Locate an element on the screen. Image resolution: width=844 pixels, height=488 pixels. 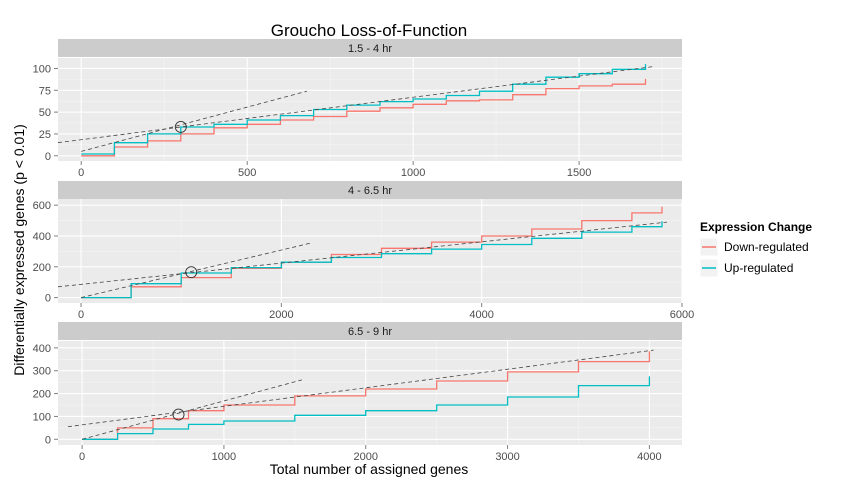
y-tick-label: 25 is located at coordinates (45, 135).